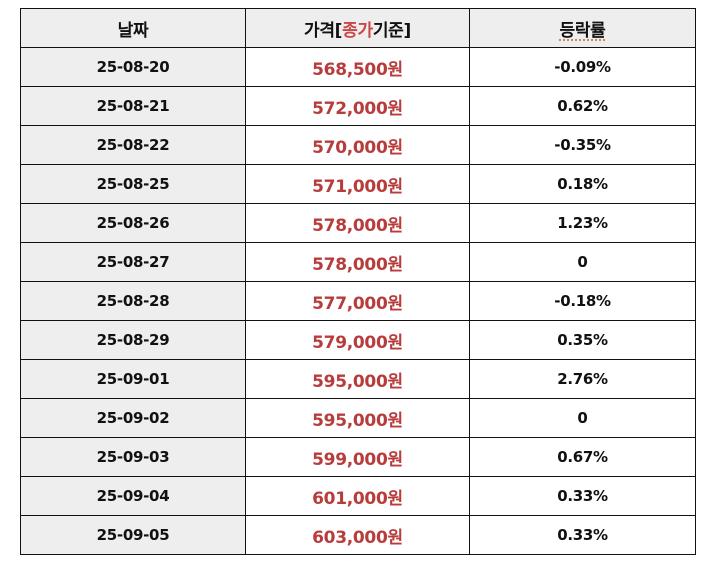  I want to click on header-rate: 등락률, so click(582, 28).